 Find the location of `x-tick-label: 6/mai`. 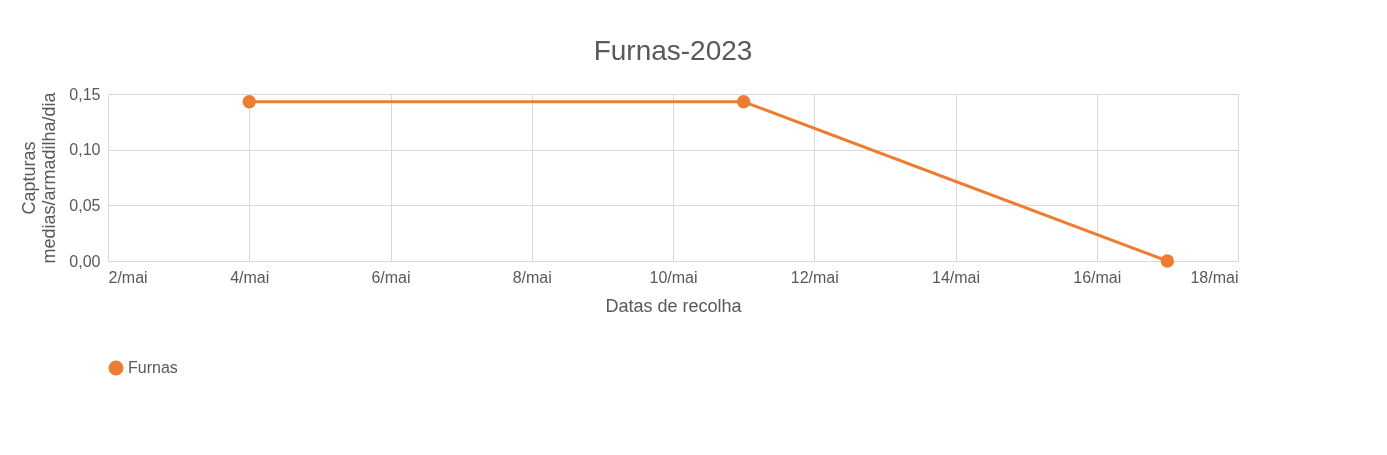

x-tick-label: 6/mai is located at coordinates (391, 277).